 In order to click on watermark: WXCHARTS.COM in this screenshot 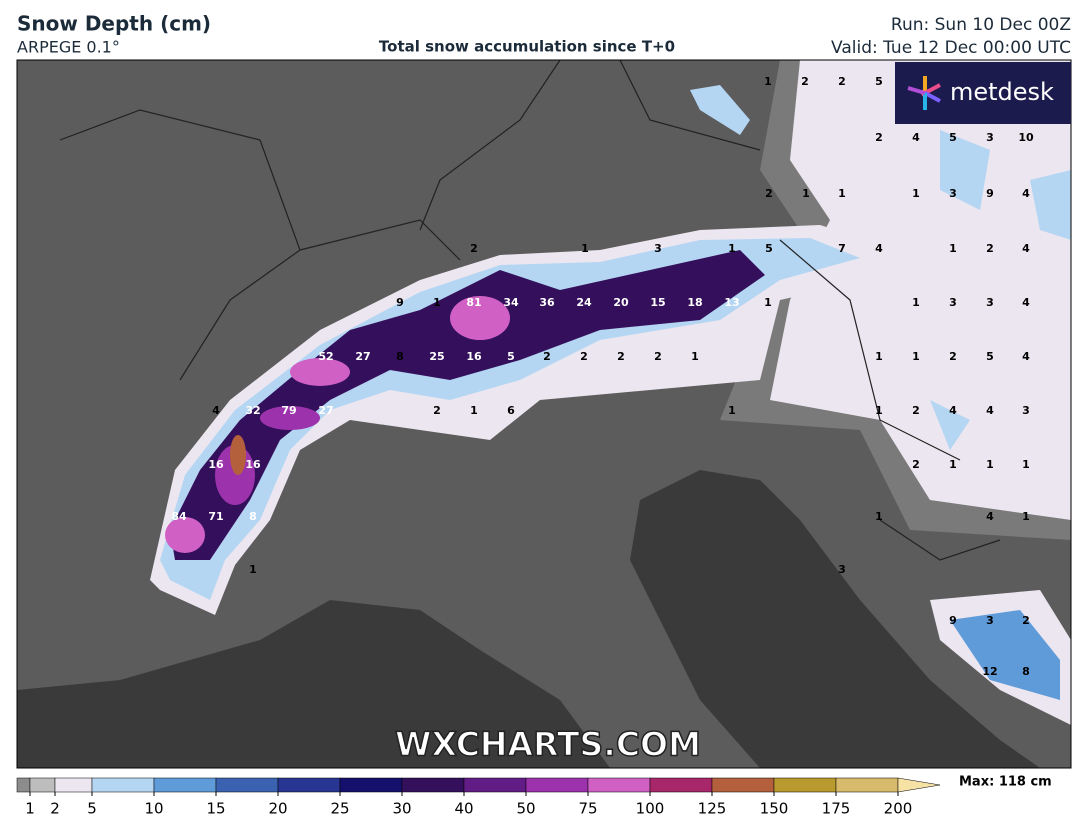, I will do `click(548, 744)`.